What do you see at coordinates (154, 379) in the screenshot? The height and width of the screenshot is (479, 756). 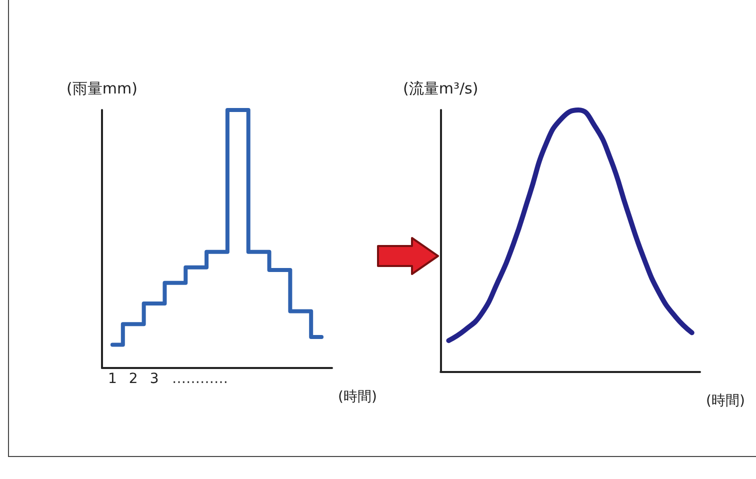 I see `x-tick-label: 3` at bounding box center [154, 379].